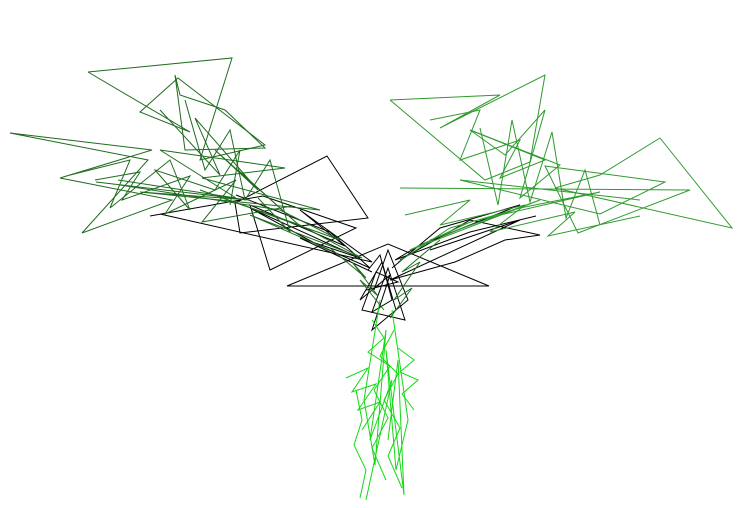 The width and height of the screenshot is (749, 508). I want to click on right-wing-outer-loop, so click(467, 127).